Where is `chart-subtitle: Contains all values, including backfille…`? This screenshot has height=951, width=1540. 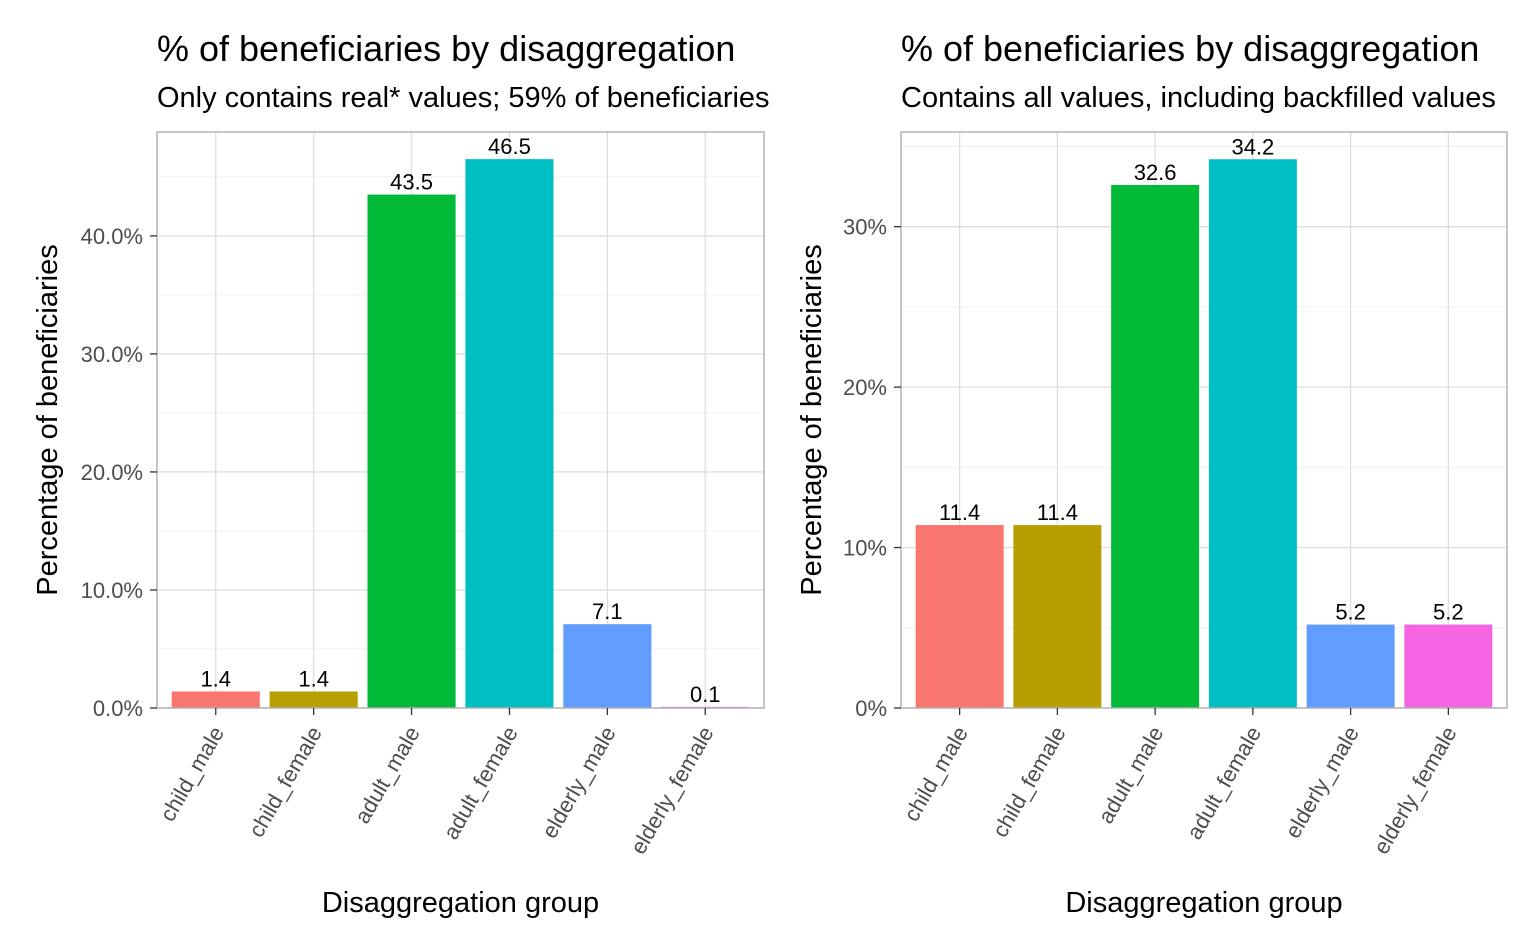 chart-subtitle: Contains all values, including backfille… is located at coordinates (1198, 98).